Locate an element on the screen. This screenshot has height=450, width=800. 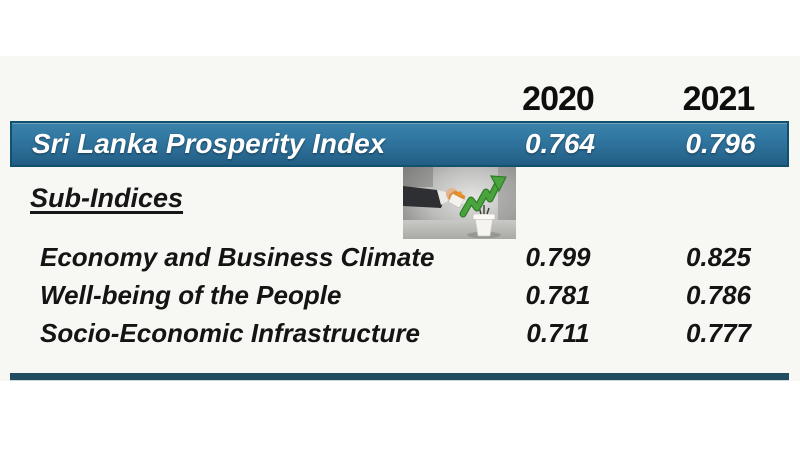
main-index-label: Sri Lanka Prosperity Index is located at coordinates (209, 143).